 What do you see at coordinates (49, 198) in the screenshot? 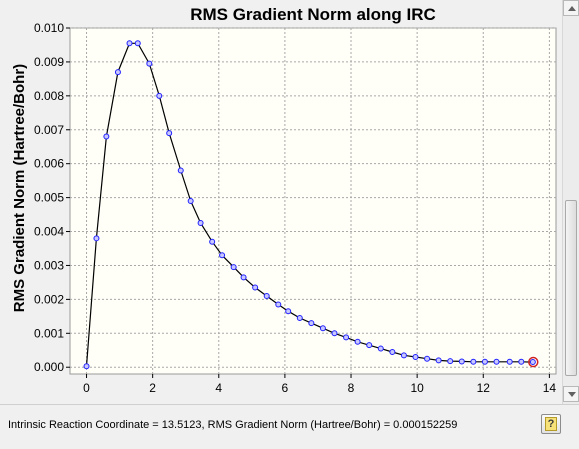
I see `y-tick-label: 0.005` at bounding box center [49, 198].